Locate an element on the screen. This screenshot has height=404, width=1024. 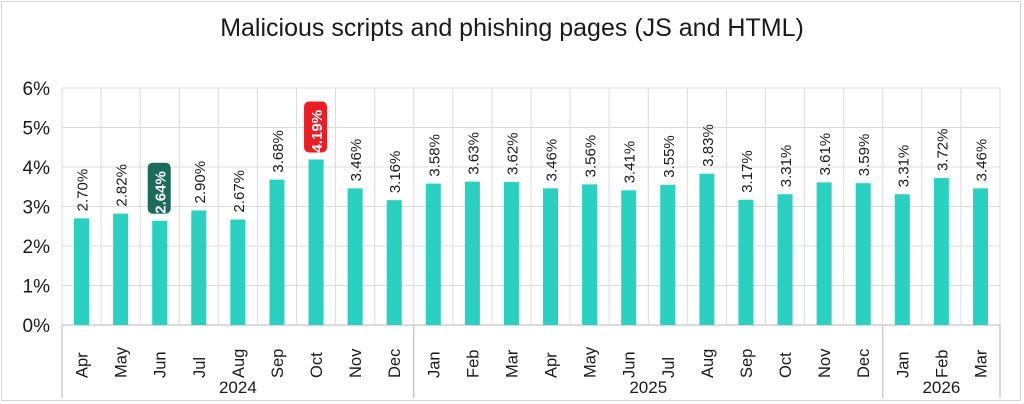
y-tick-label: 3% is located at coordinates (37, 208).